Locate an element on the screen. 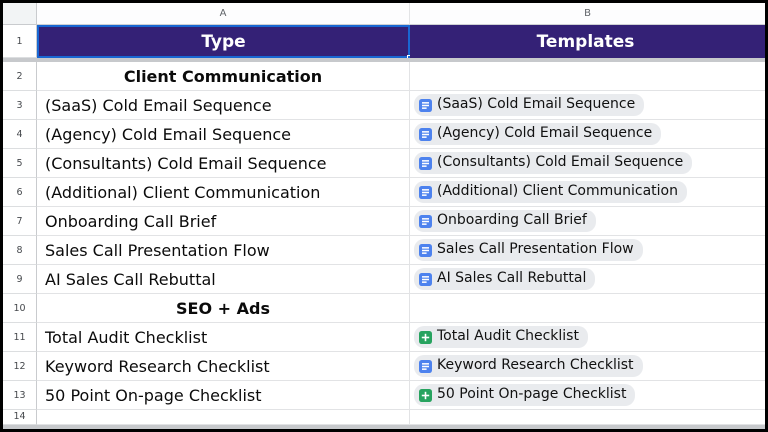 The height and width of the screenshot is (432, 768). chip-label: (SaaS) Cold Email Sequence is located at coordinates (536, 104).